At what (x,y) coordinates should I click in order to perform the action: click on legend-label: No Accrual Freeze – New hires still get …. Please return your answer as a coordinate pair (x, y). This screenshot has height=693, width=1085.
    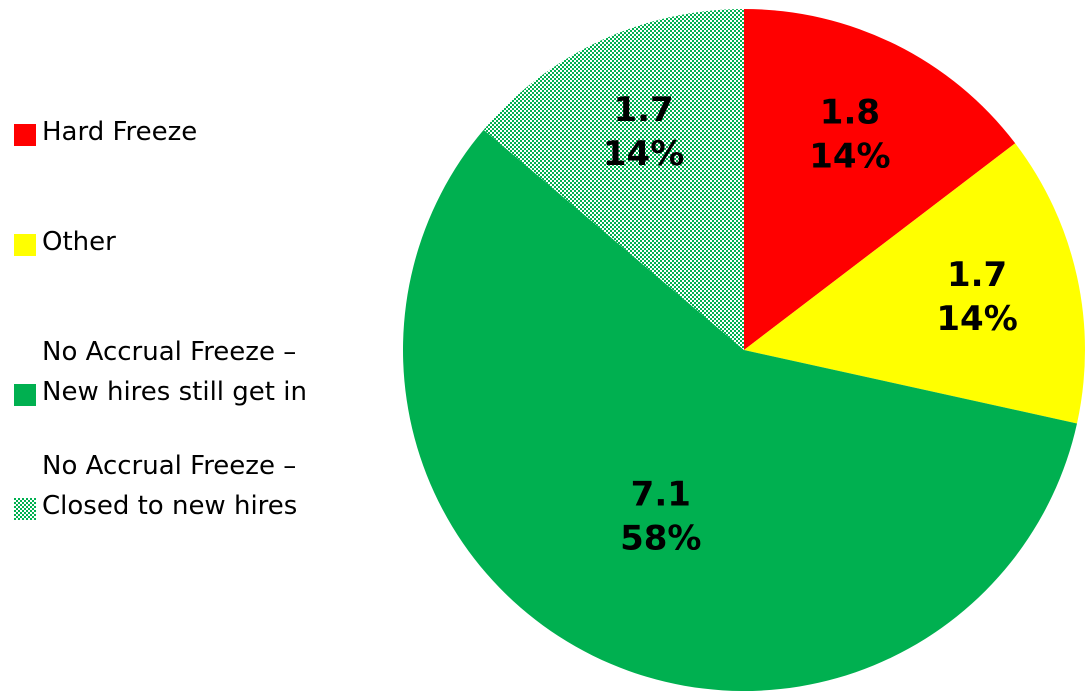
    Looking at the image, I should click on (174, 372).